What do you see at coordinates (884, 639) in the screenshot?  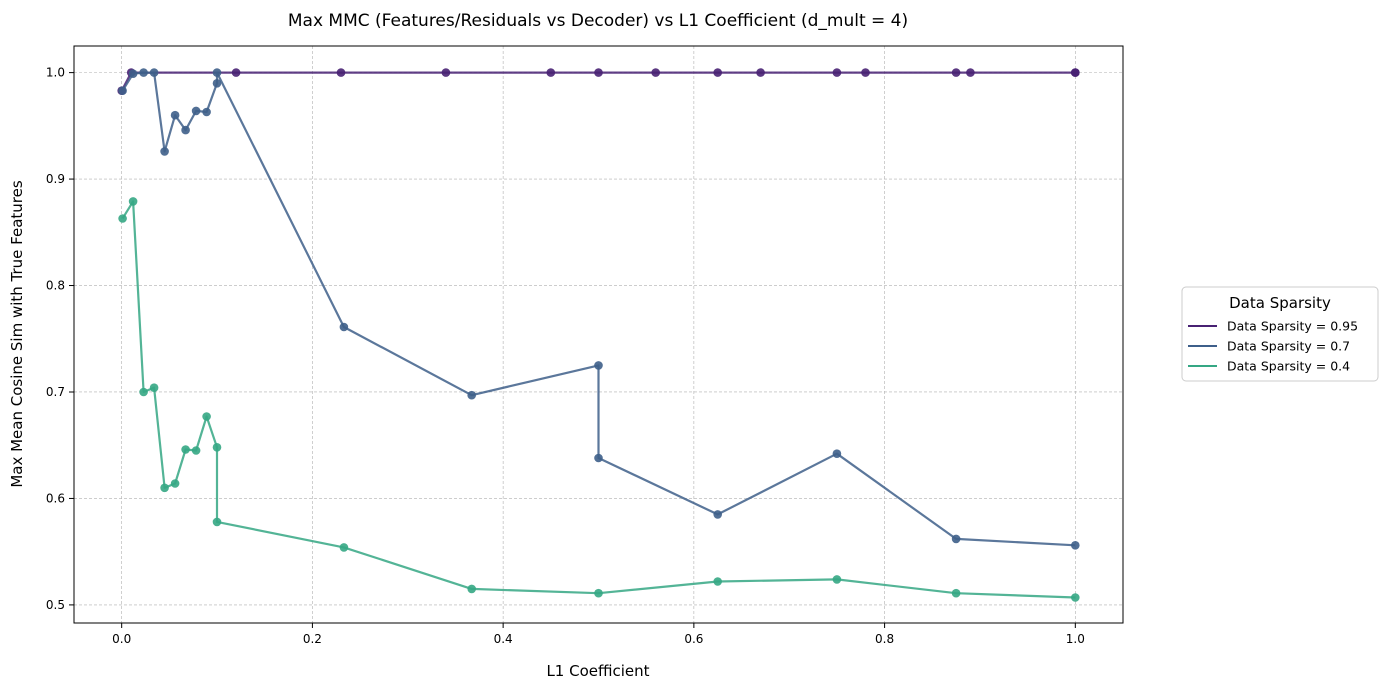 I see `x-tick-label: 0.8` at bounding box center [884, 639].